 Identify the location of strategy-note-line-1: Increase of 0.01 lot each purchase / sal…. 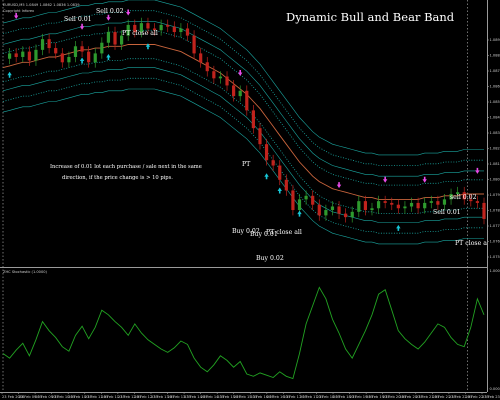
(126, 167).